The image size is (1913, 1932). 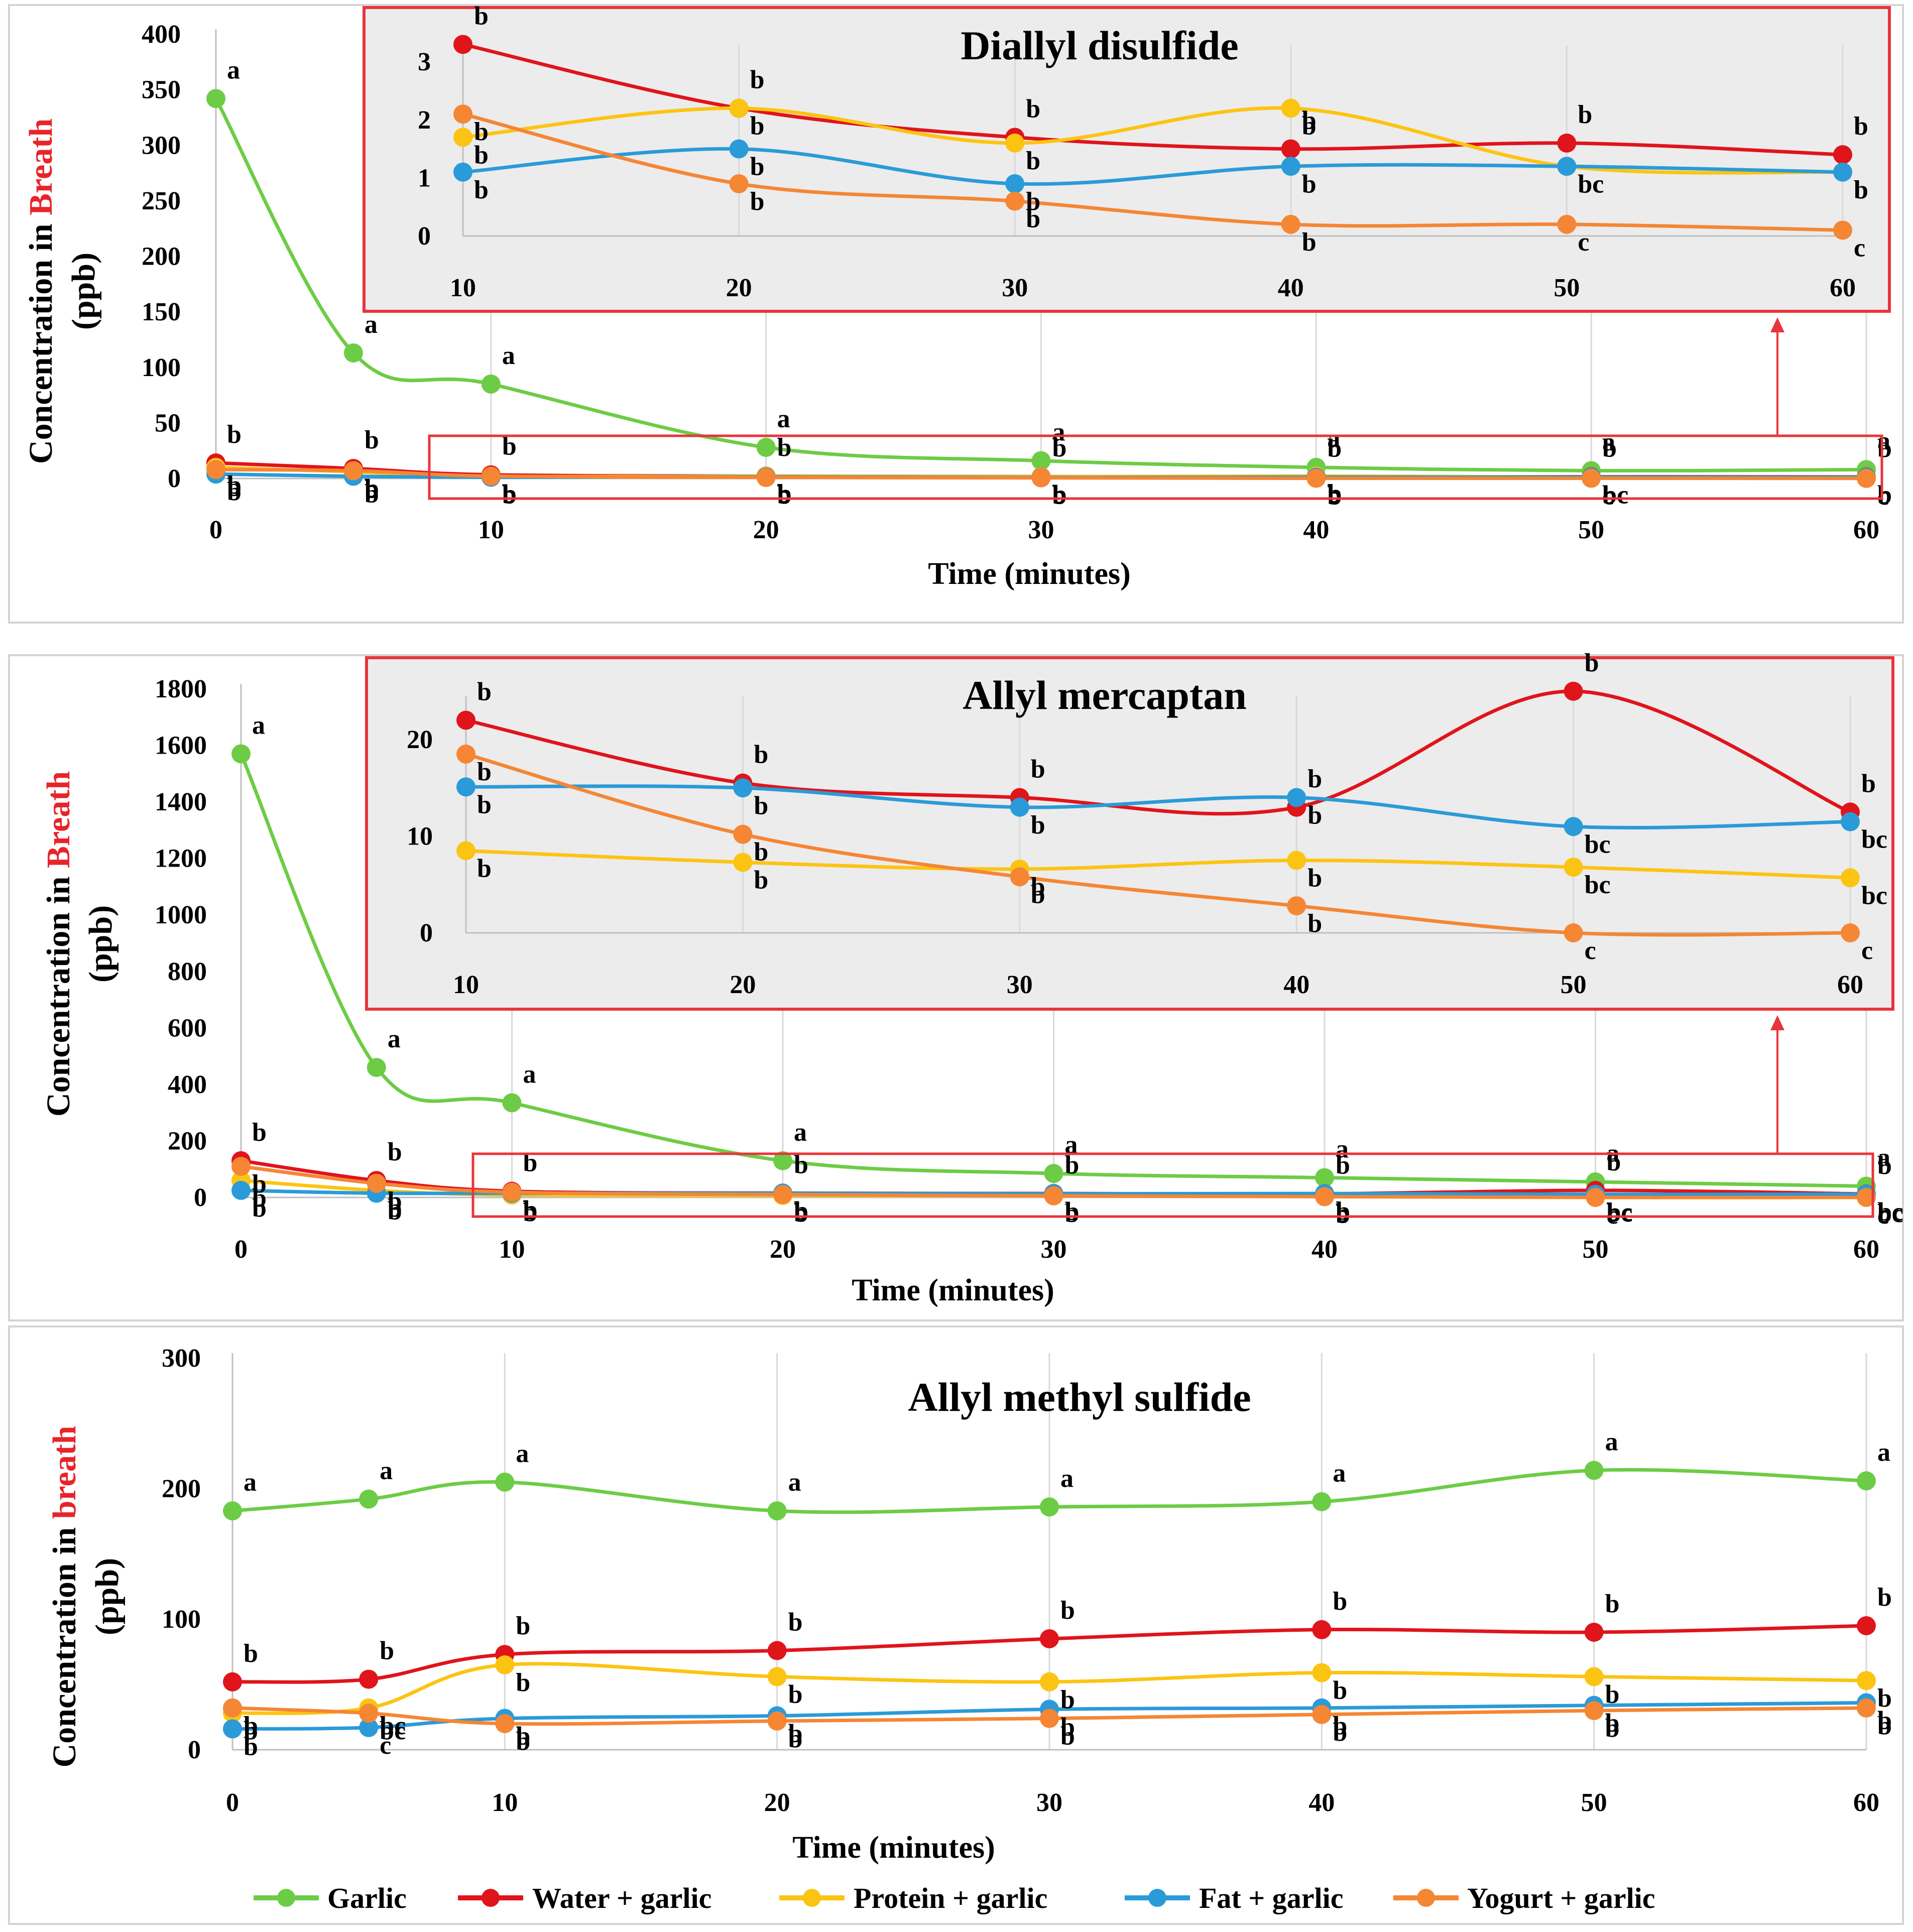 What do you see at coordinates (1314, 878) in the screenshot?
I see `p2i-label-protein-garlic-3: b` at bounding box center [1314, 878].